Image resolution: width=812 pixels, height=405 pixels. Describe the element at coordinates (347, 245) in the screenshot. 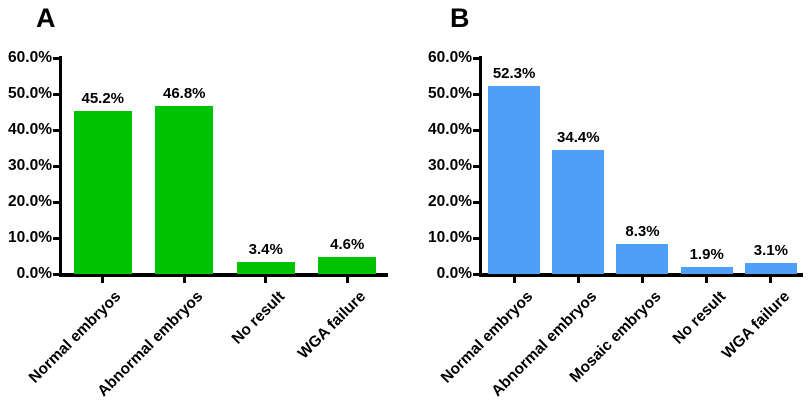

I see `bar-value-label: 4.6%` at that location.